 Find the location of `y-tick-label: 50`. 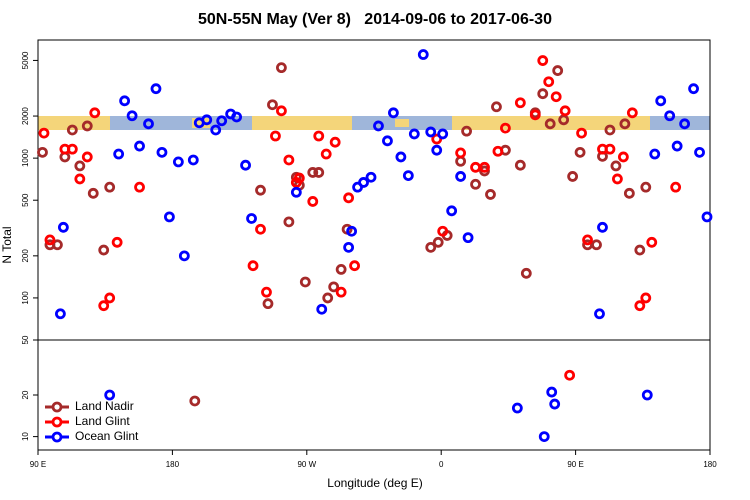

y-tick-label: 50 is located at coordinates (25, 339).